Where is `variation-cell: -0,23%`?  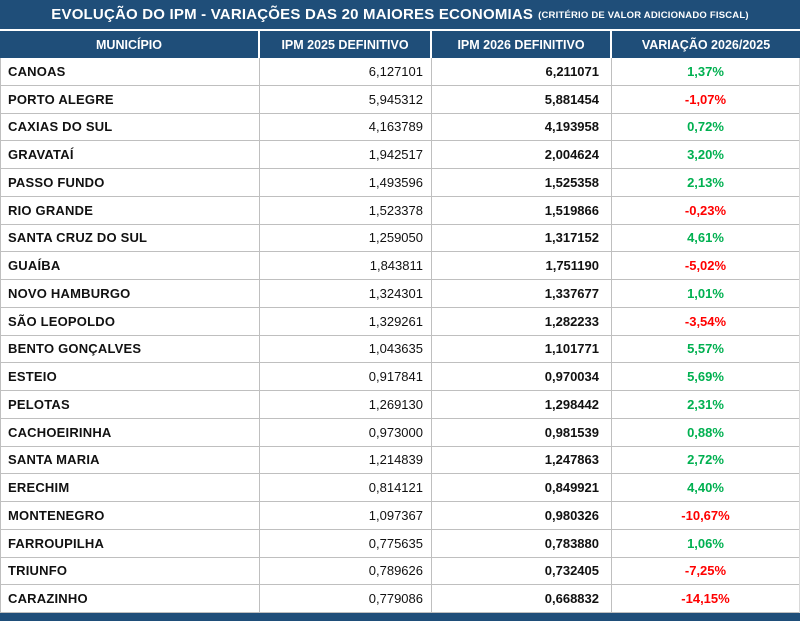 variation-cell: -0,23% is located at coordinates (705, 210).